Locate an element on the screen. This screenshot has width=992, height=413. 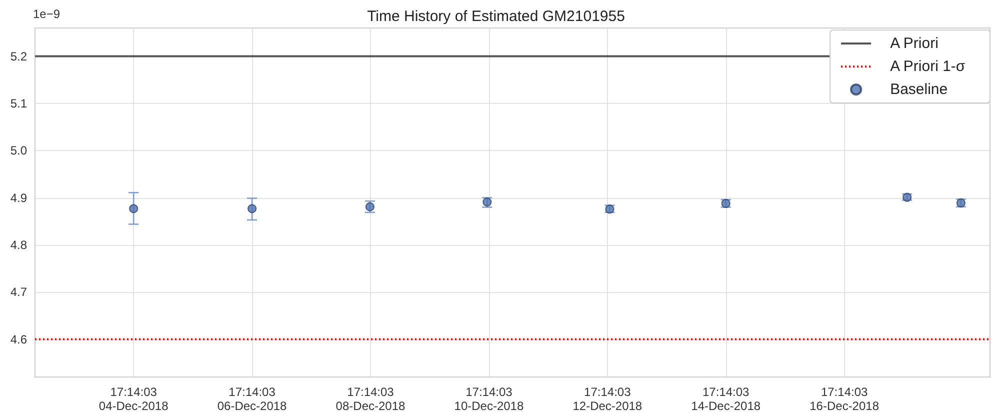
y-tick-label: 5.1 is located at coordinates (19, 103).